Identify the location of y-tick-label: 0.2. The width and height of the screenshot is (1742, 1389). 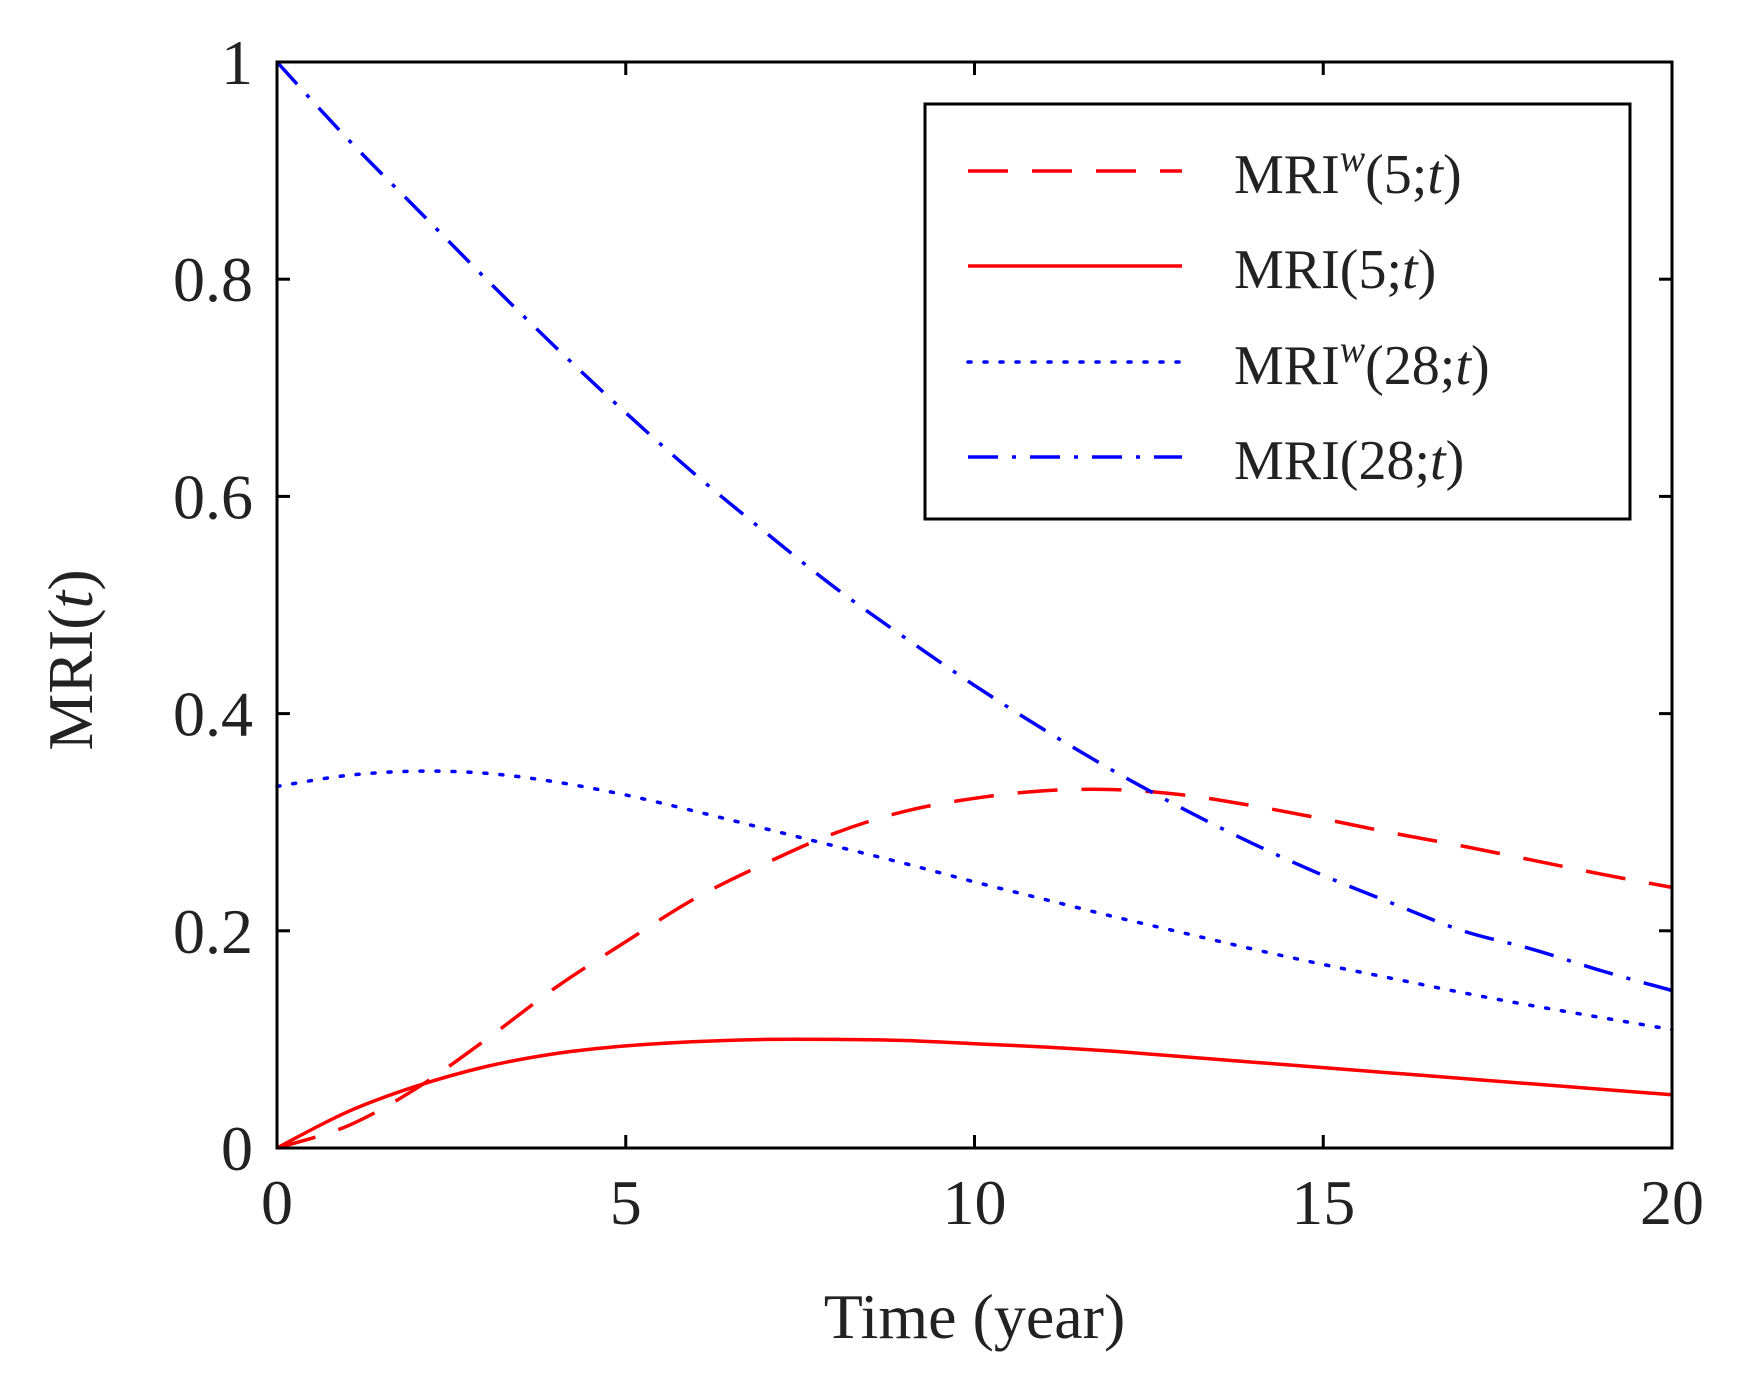
(213, 931).